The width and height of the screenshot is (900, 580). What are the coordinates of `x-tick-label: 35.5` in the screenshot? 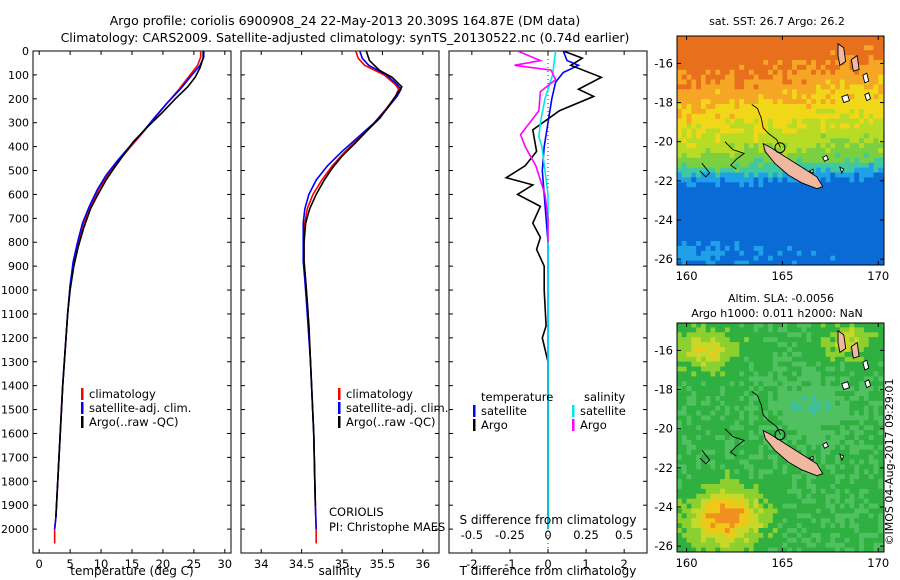 It's located at (383, 564).